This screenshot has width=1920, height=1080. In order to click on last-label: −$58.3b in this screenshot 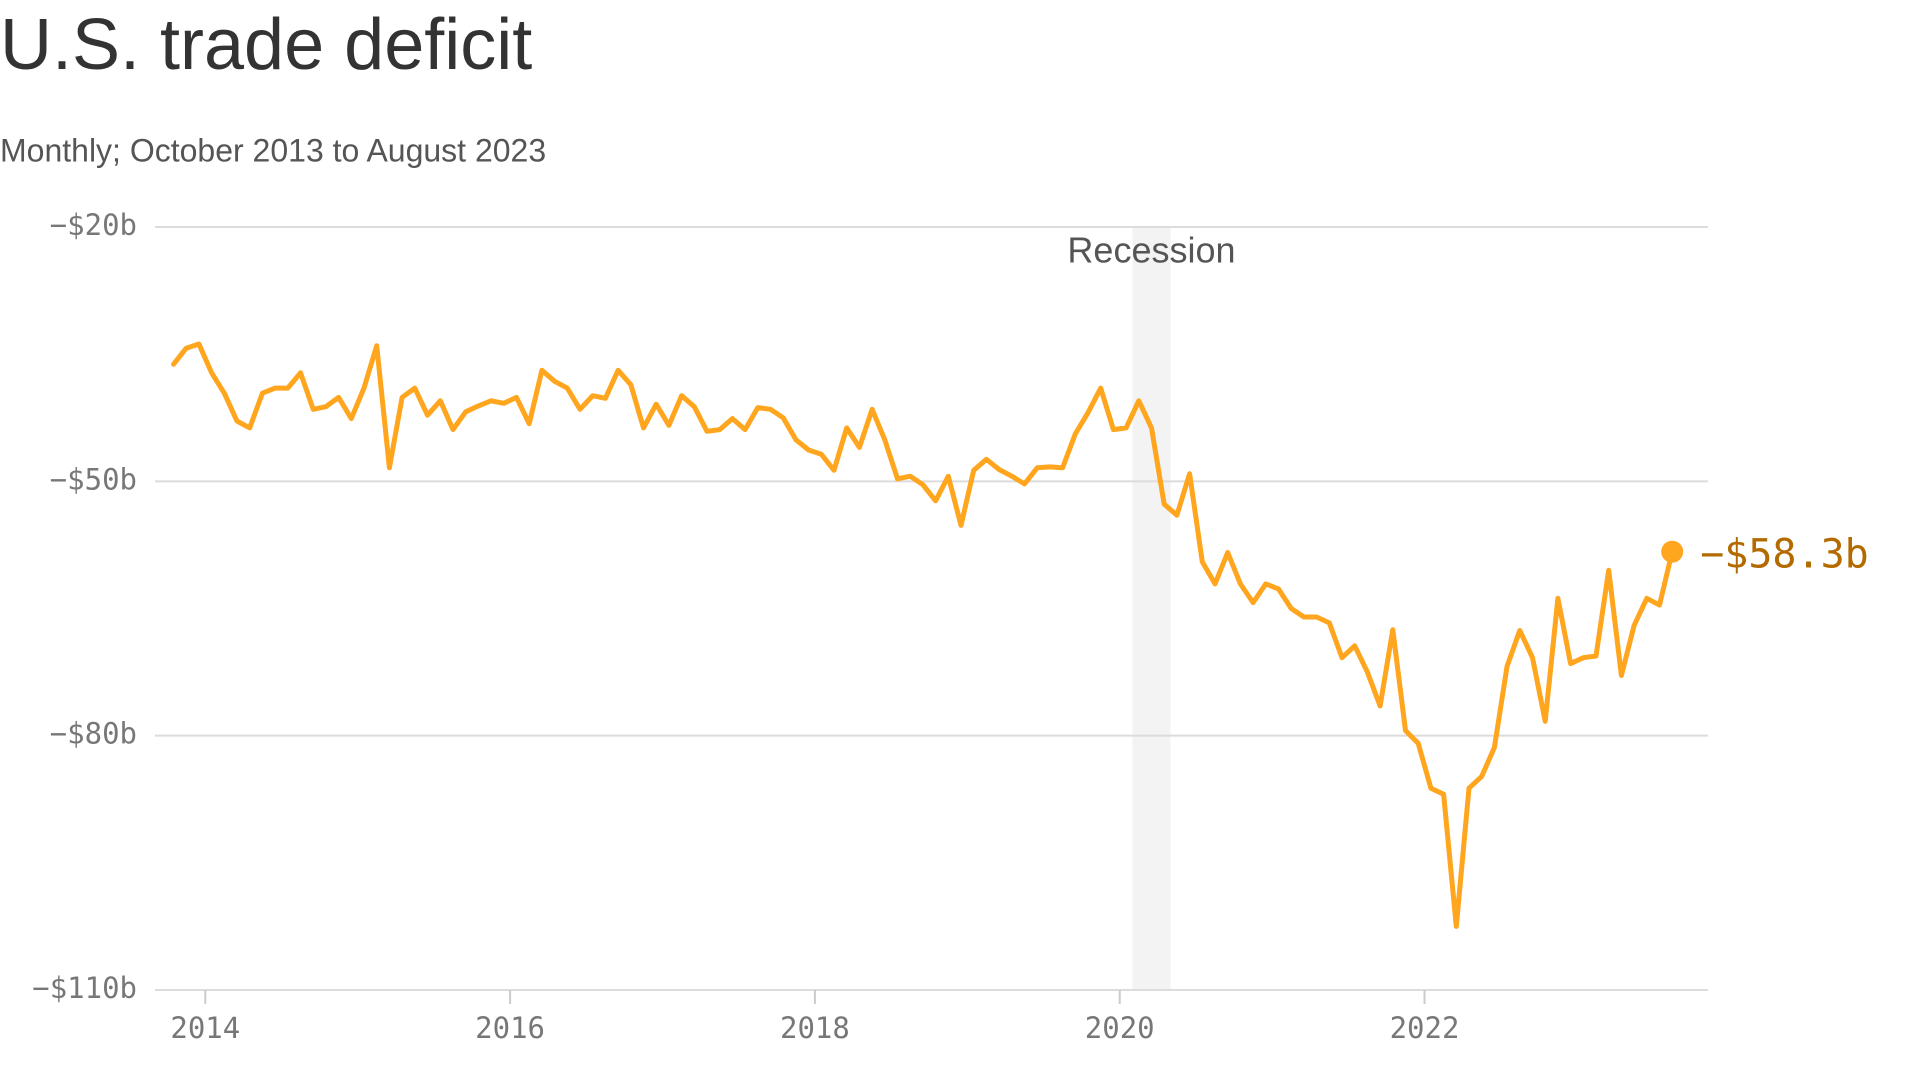, I will do `click(1784, 555)`.